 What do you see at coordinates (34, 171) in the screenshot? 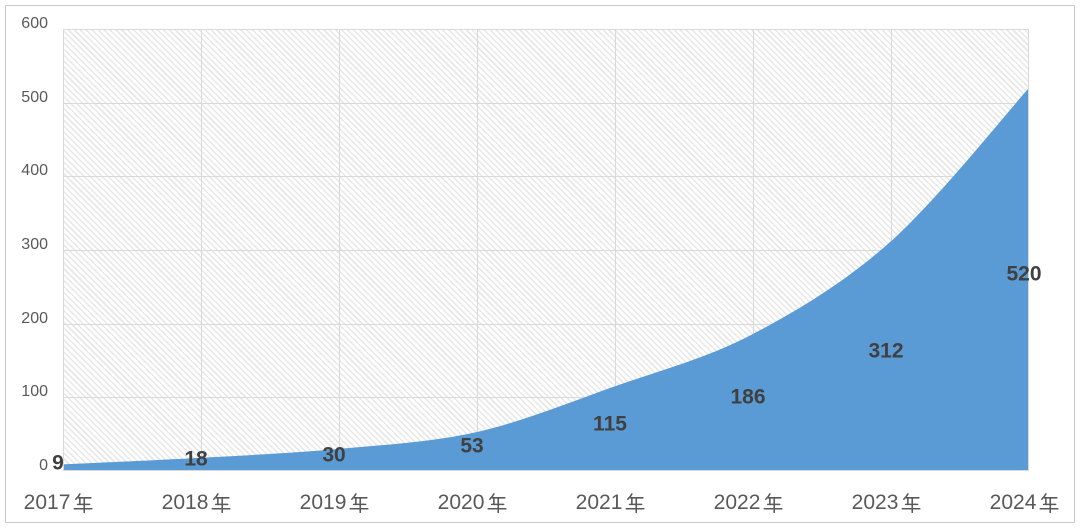
I see `y-axis-tick-label: 400` at bounding box center [34, 171].